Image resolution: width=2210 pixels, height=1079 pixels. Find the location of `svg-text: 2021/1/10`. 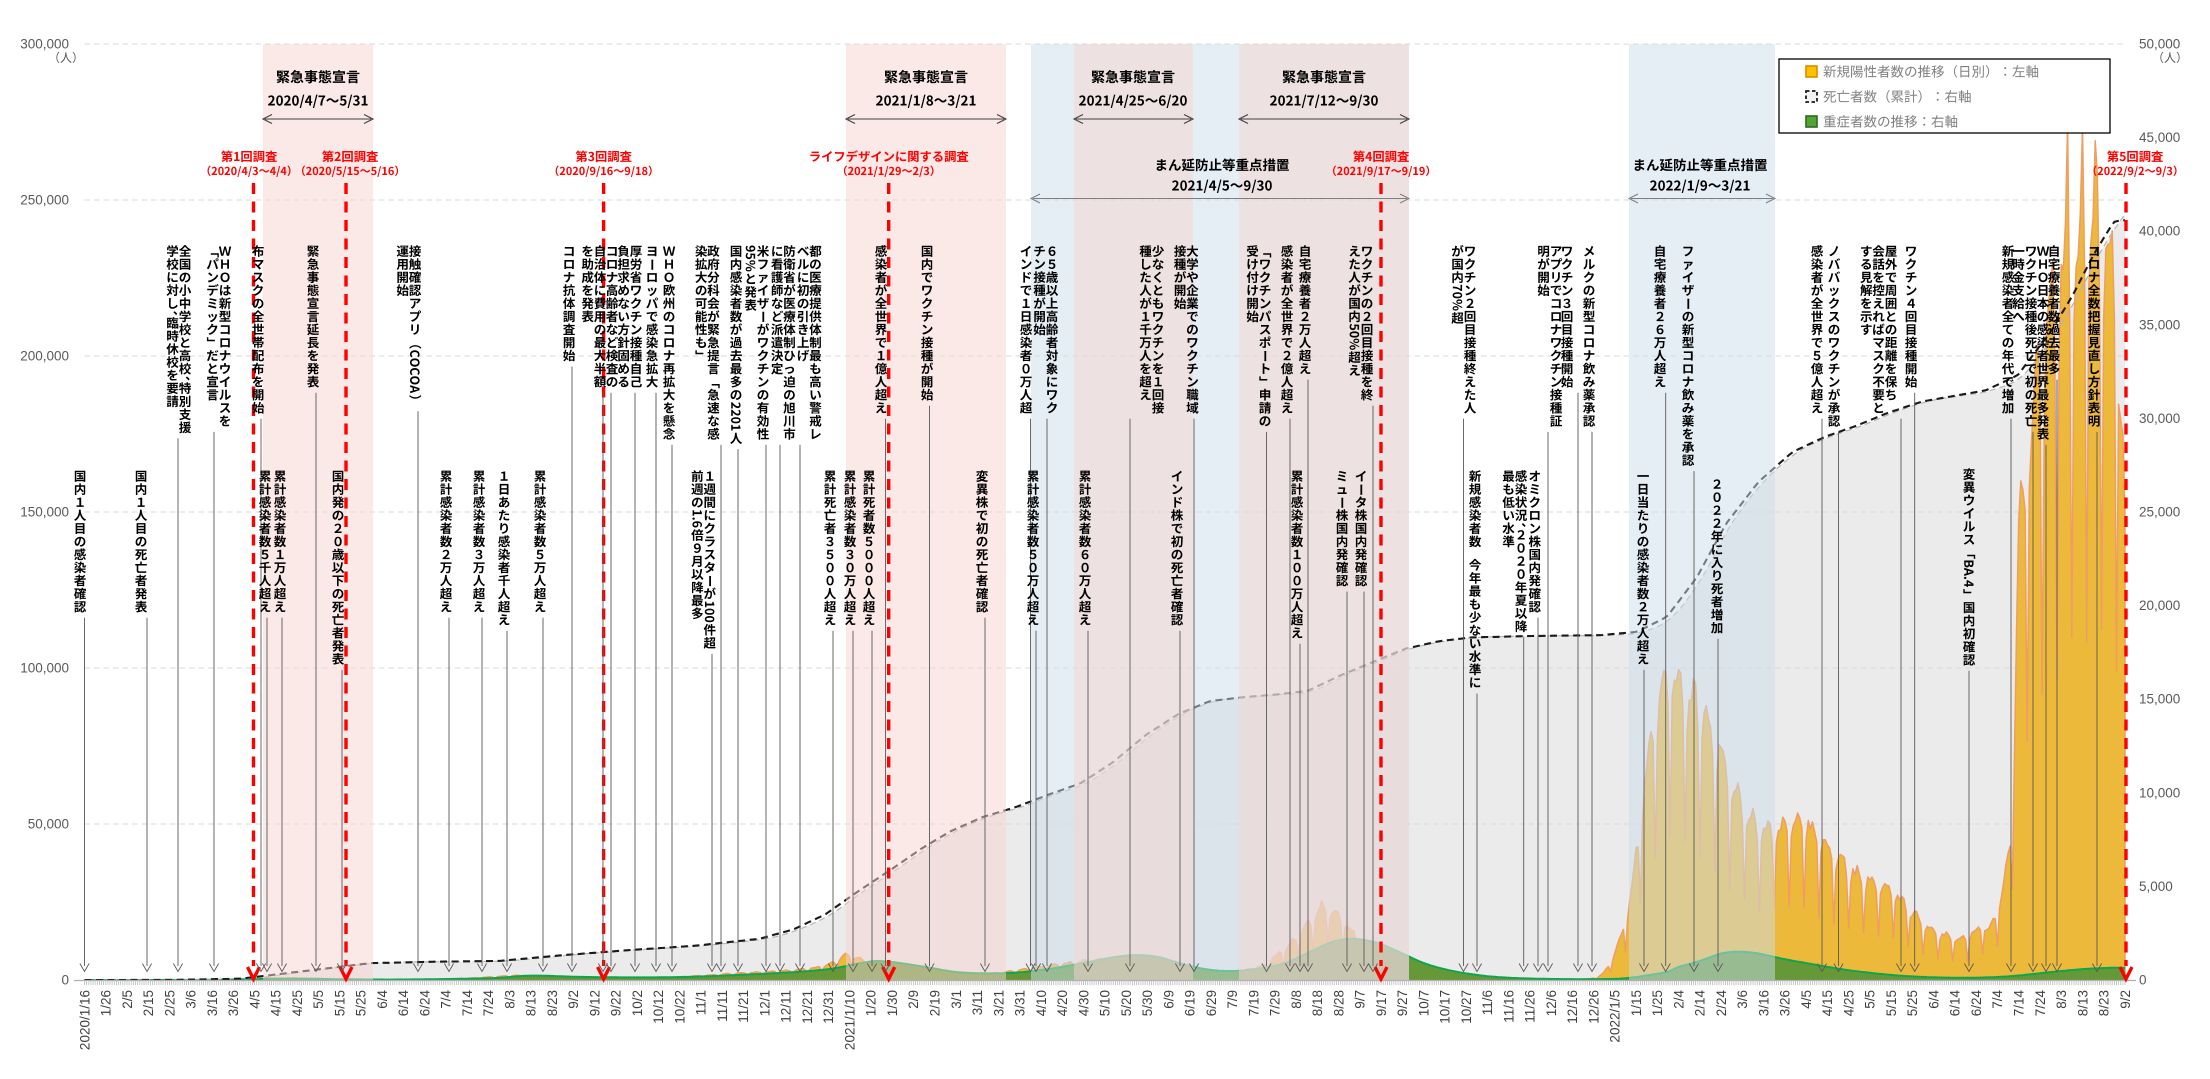

svg-text: 2021/1/10 is located at coordinates (850, 1020).